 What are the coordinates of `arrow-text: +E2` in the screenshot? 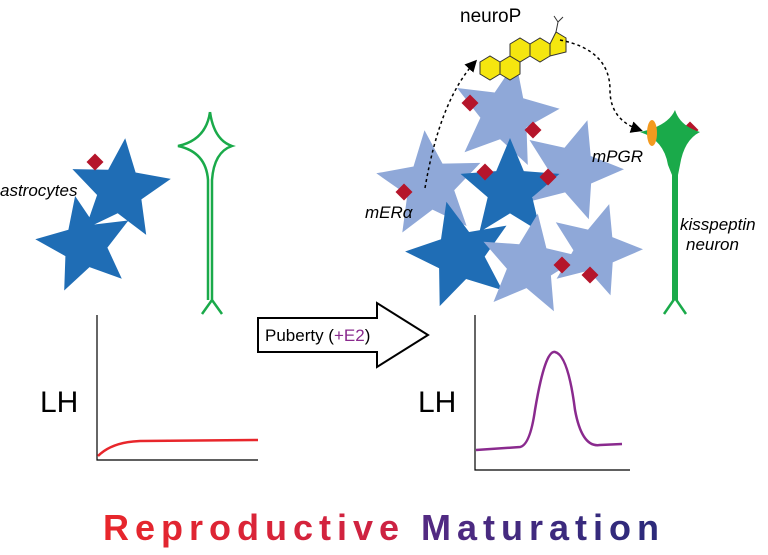 It's located at (349, 335).